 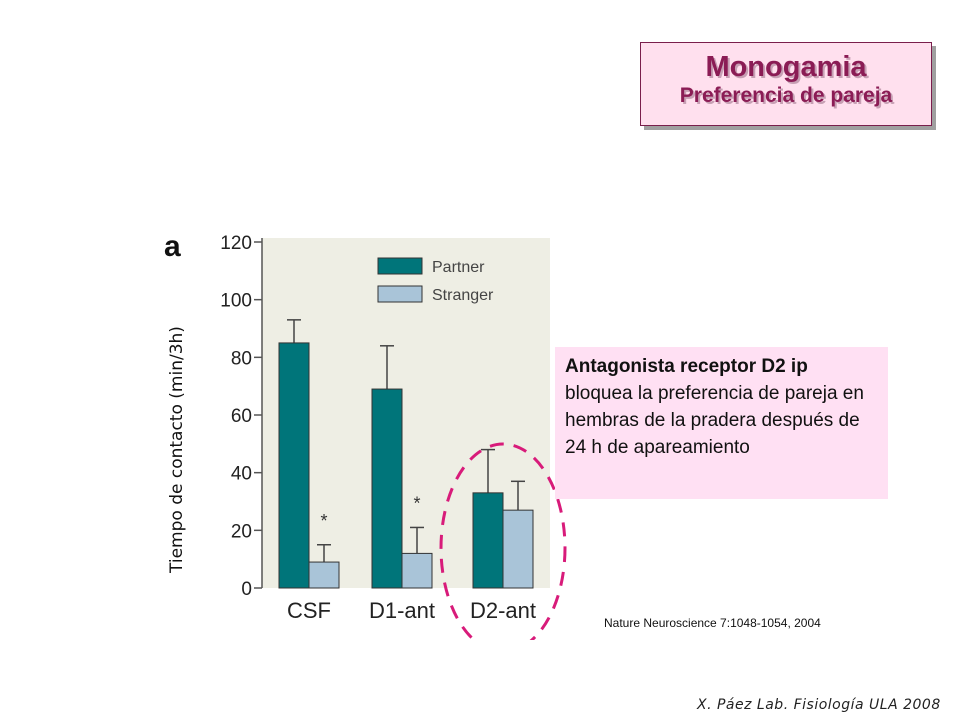 I want to click on highlight-ellipse, so click(x=503, y=541).